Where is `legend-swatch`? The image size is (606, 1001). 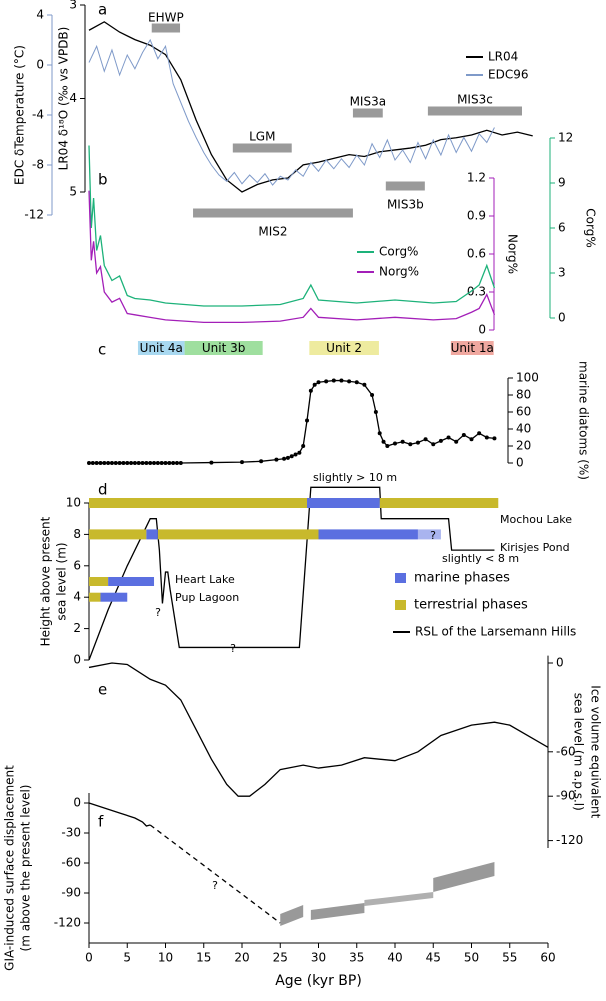
legend-swatch is located at coordinates (400, 578).